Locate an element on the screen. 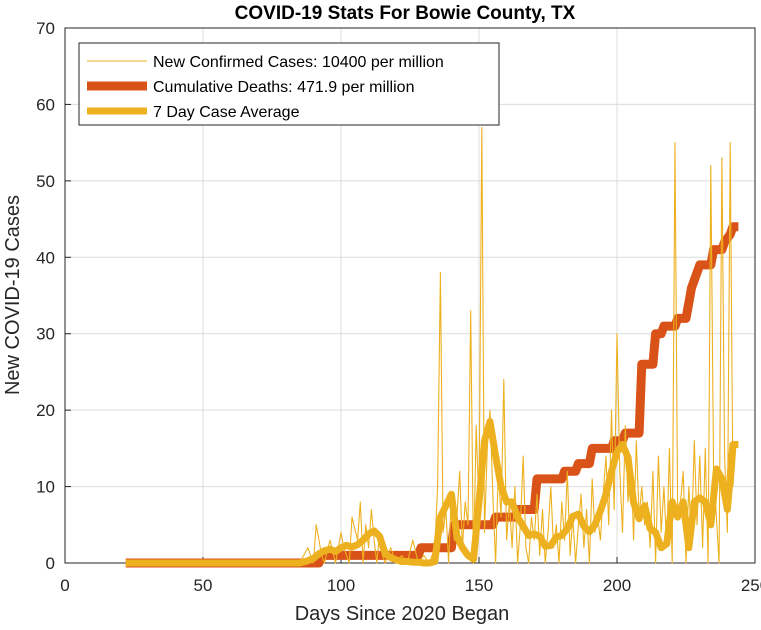 This screenshot has width=761, height=630. x-tick-label: 200 is located at coordinates (617, 585).